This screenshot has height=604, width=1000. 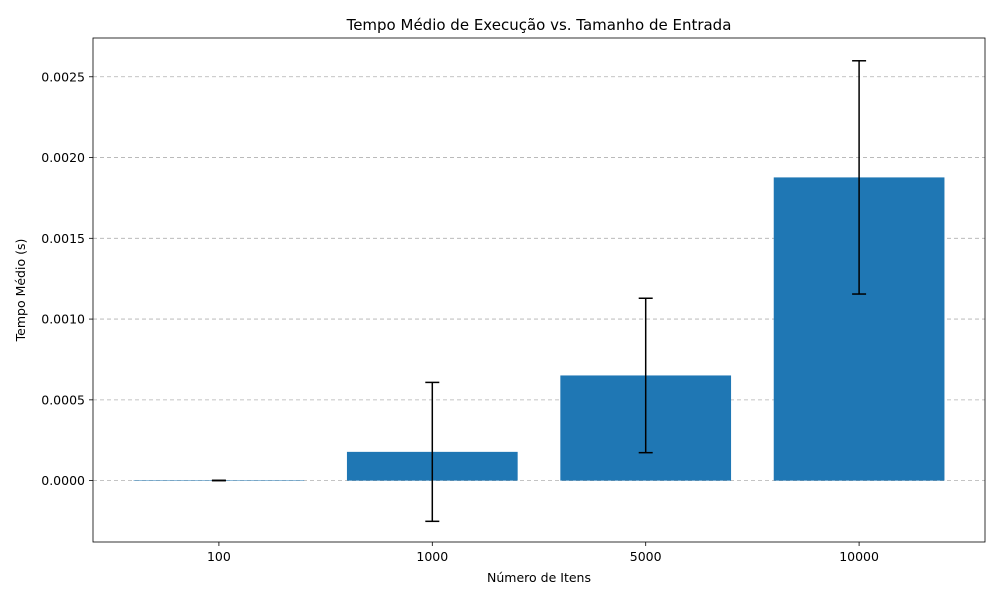 I want to click on x-axis-ticks: 100 1000 5000 10000, so click(x=543, y=553).